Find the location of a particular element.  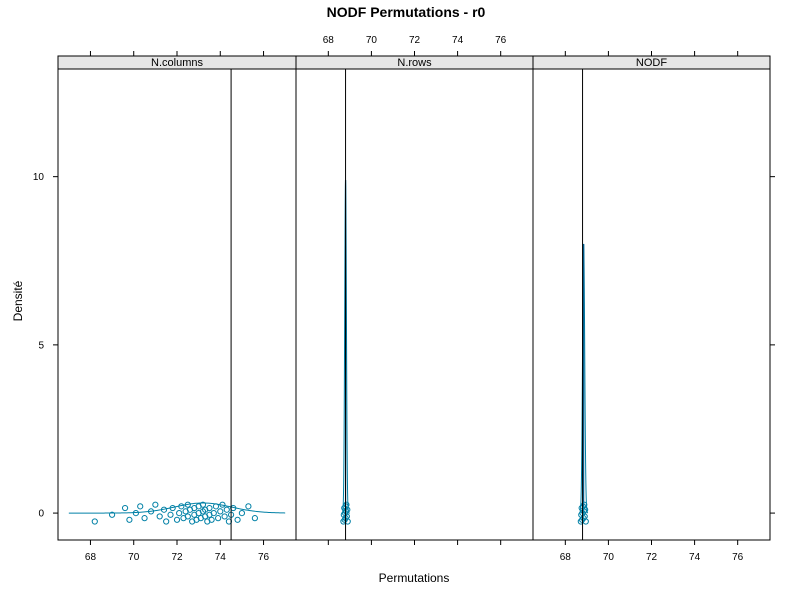

density-curve is located at coordinates (177, 508).